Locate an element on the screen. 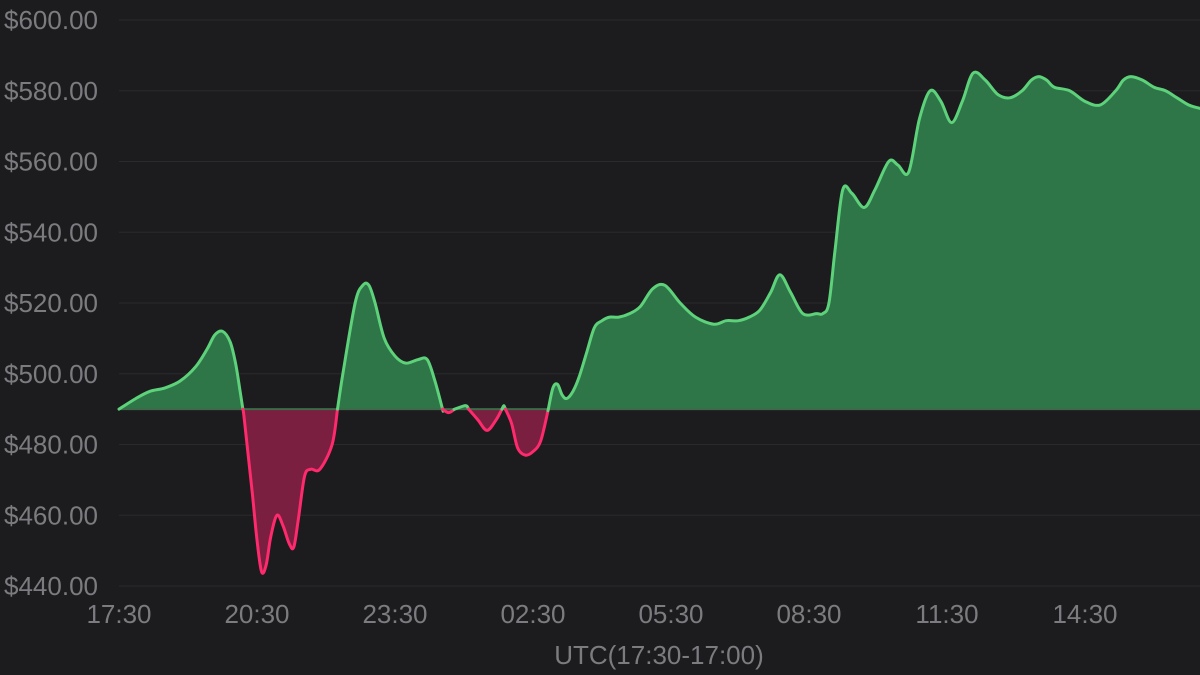  x-tick-label: 14:30 is located at coordinates (1084, 614).